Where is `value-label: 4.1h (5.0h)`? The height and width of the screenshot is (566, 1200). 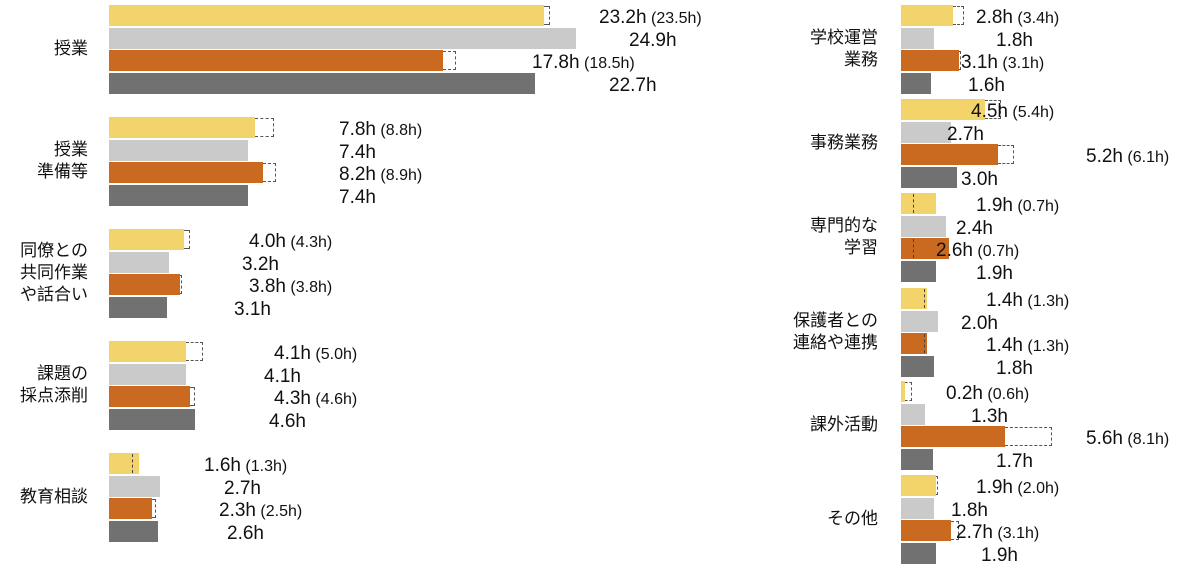
value-label: 4.1h (5.0h) is located at coordinates (316, 353).